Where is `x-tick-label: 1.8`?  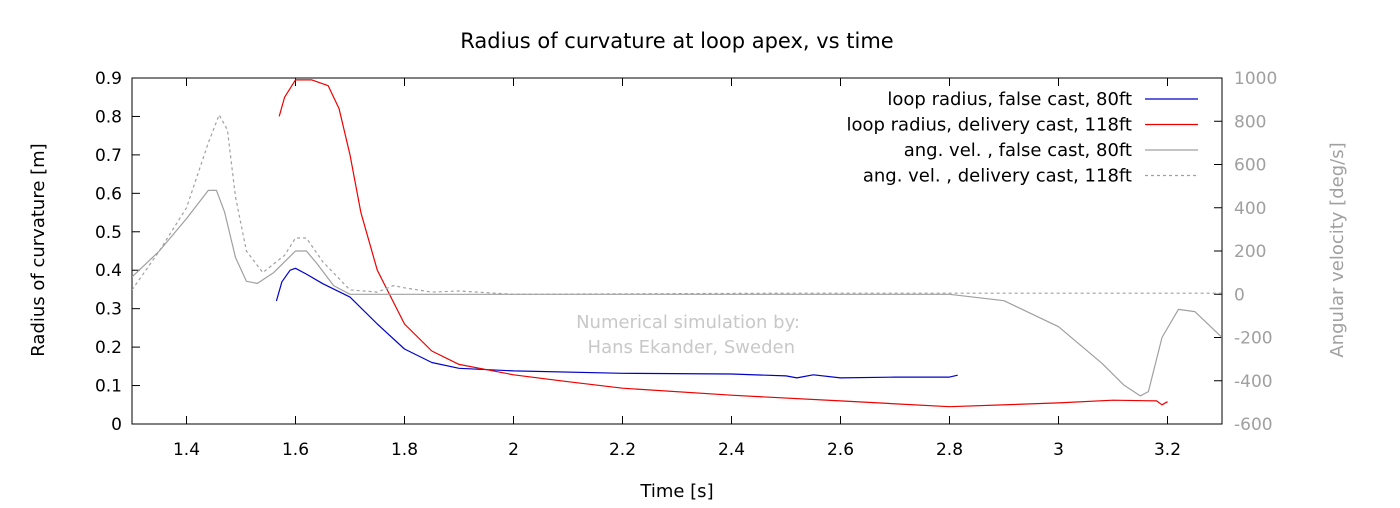 x-tick-label: 1.8 is located at coordinates (404, 450).